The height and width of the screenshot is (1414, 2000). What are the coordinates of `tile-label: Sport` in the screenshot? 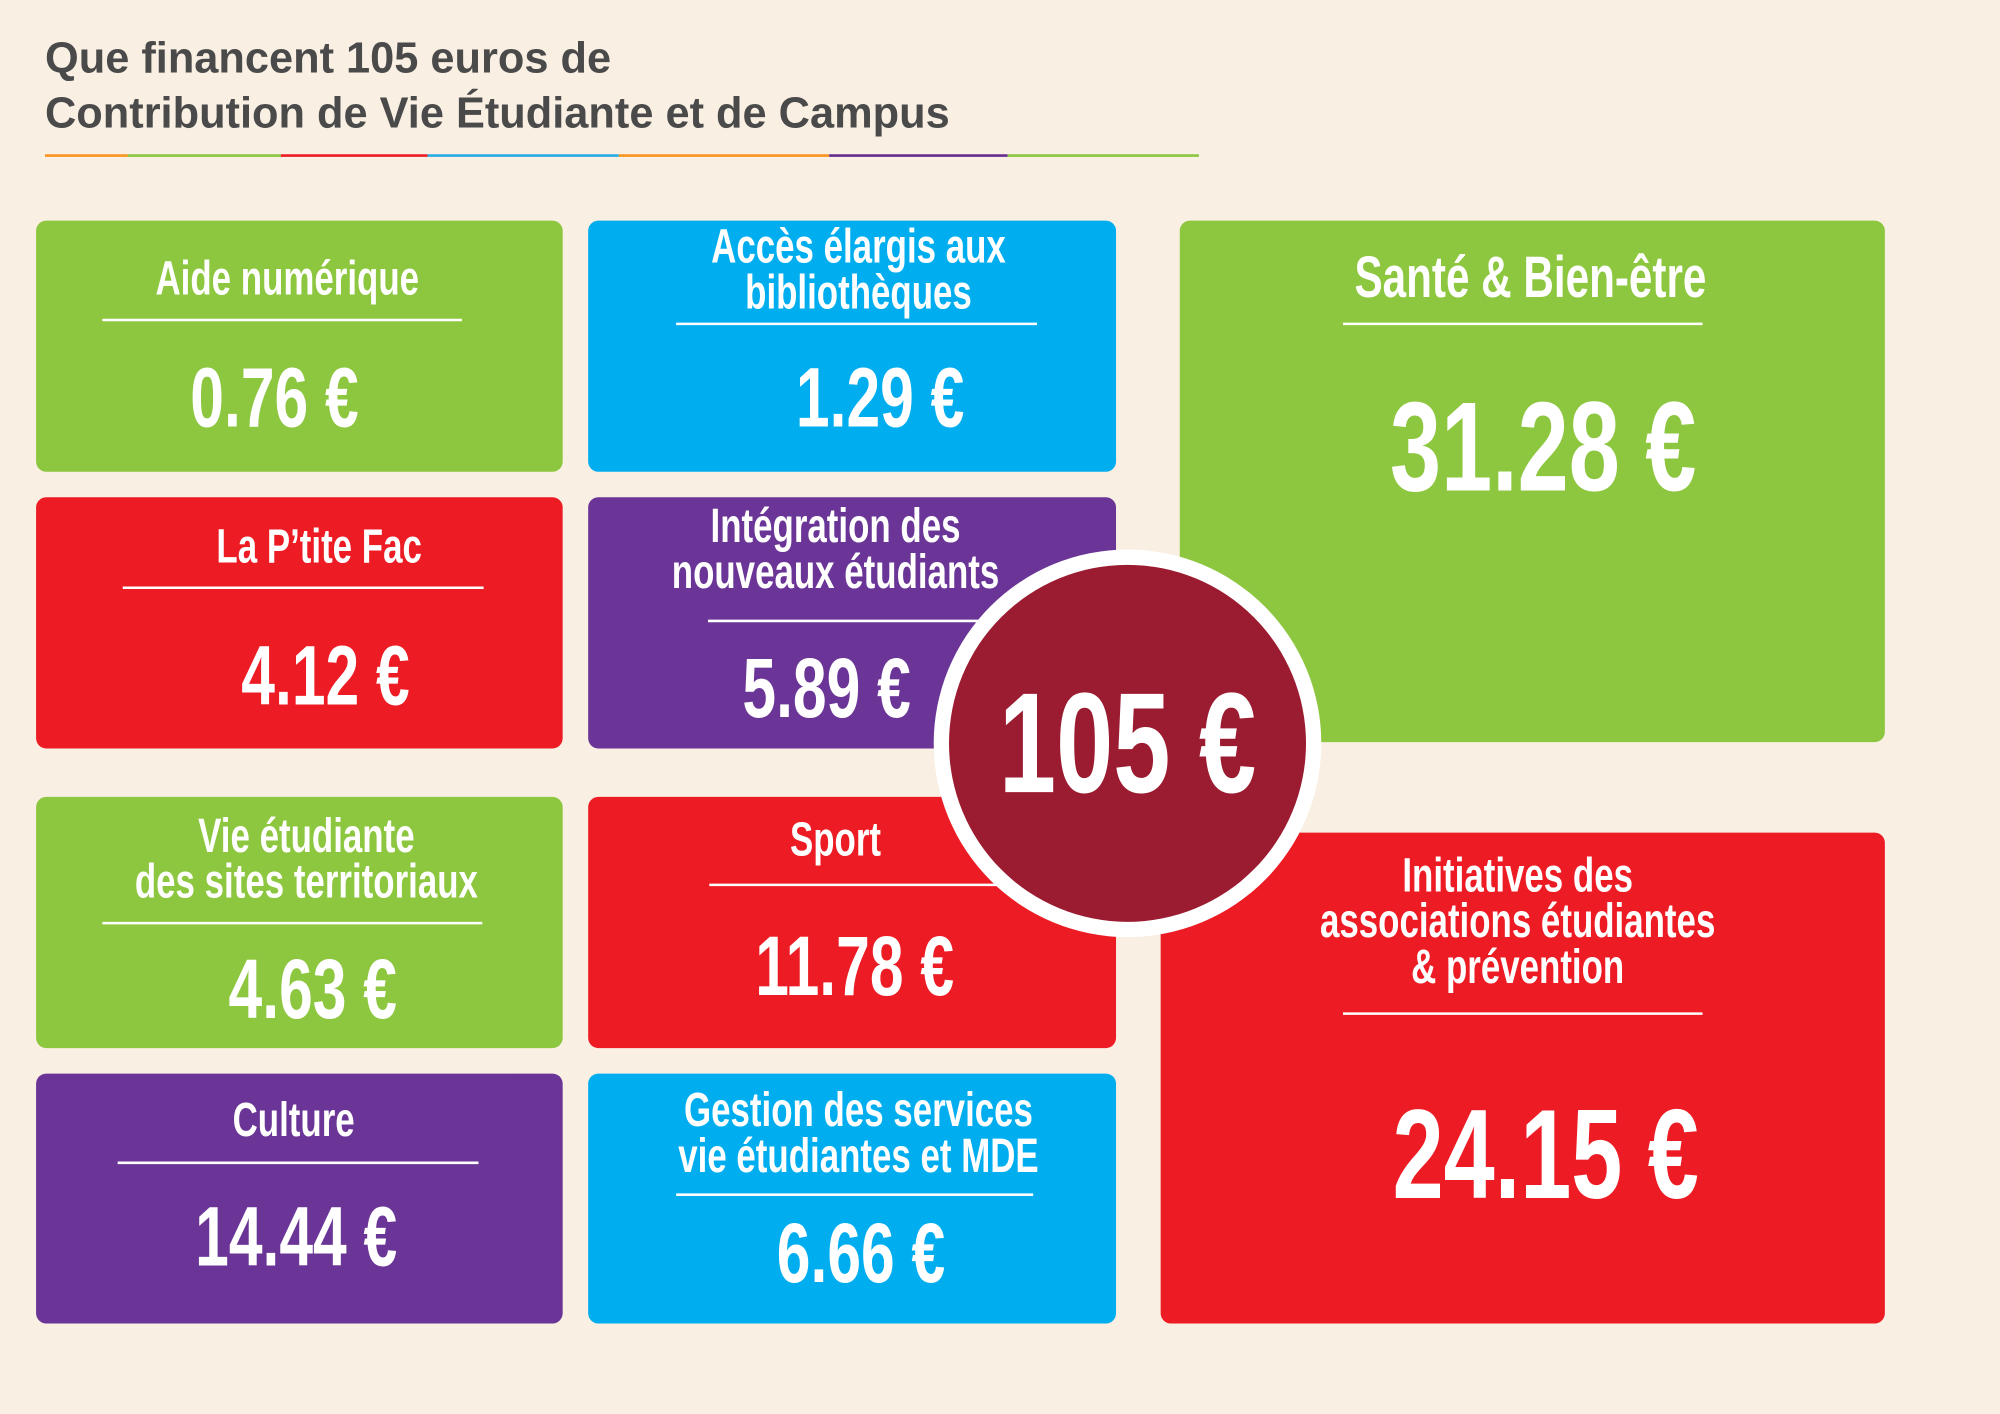 It's located at (835, 839).